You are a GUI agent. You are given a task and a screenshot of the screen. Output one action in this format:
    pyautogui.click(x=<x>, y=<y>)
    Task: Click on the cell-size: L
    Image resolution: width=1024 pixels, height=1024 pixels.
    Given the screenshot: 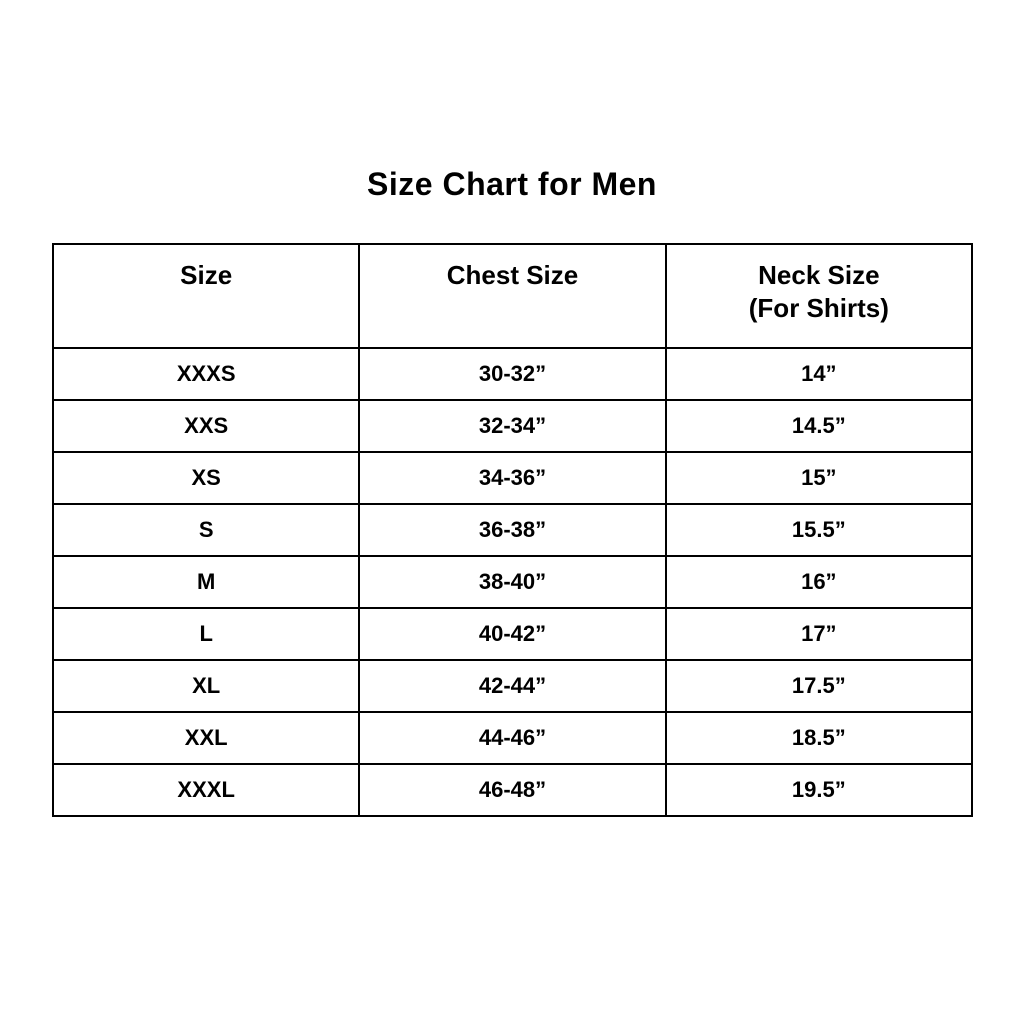 What is the action you would take?
    pyautogui.click(x=206, y=634)
    